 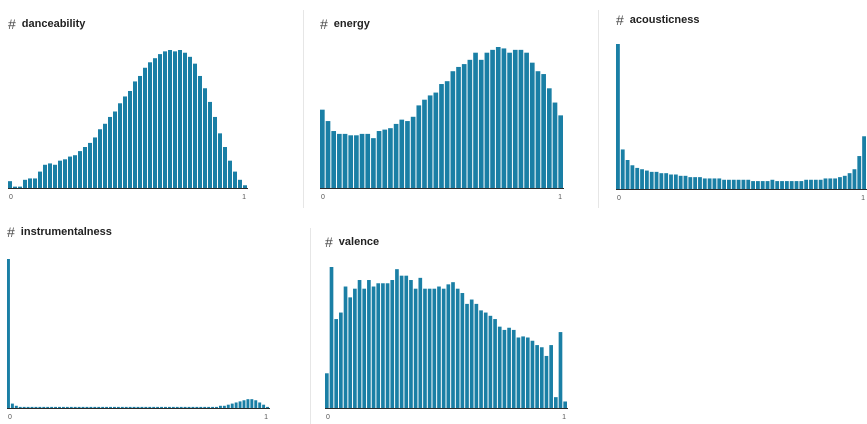 What do you see at coordinates (66, 232) in the screenshot?
I see `column-name: instrumentalness` at bounding box center [66, 232].